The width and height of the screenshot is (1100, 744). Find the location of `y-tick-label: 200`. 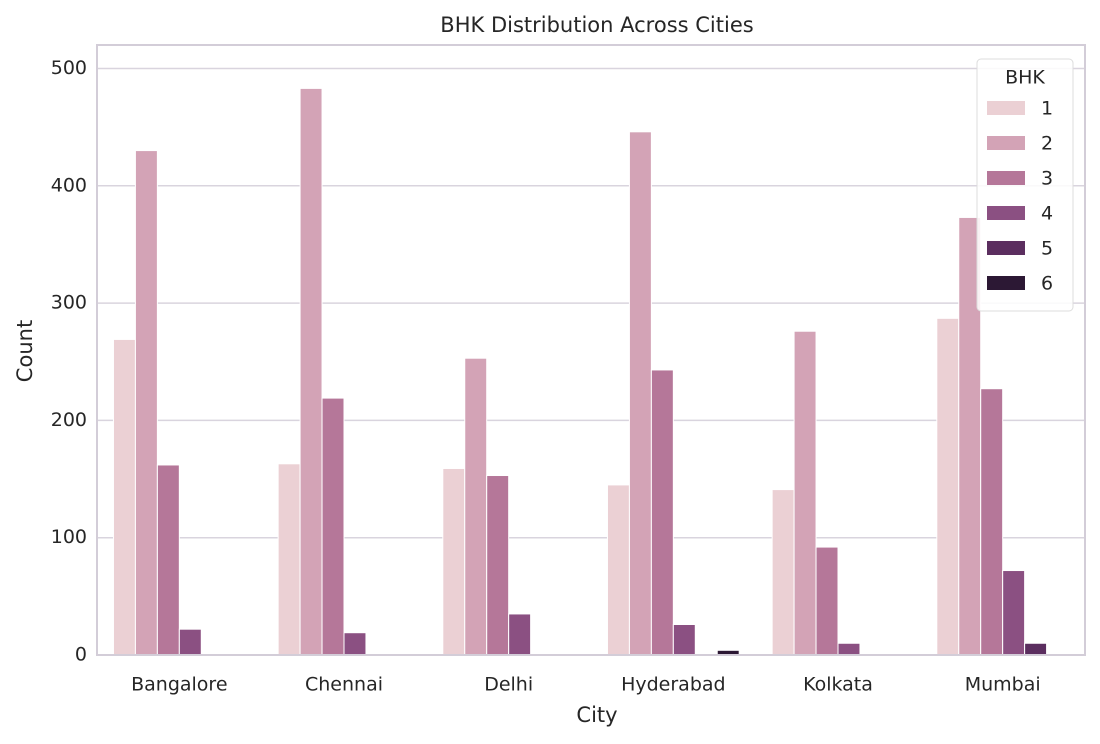

y-tick-label: 200 is located at coordinates (69, 420).